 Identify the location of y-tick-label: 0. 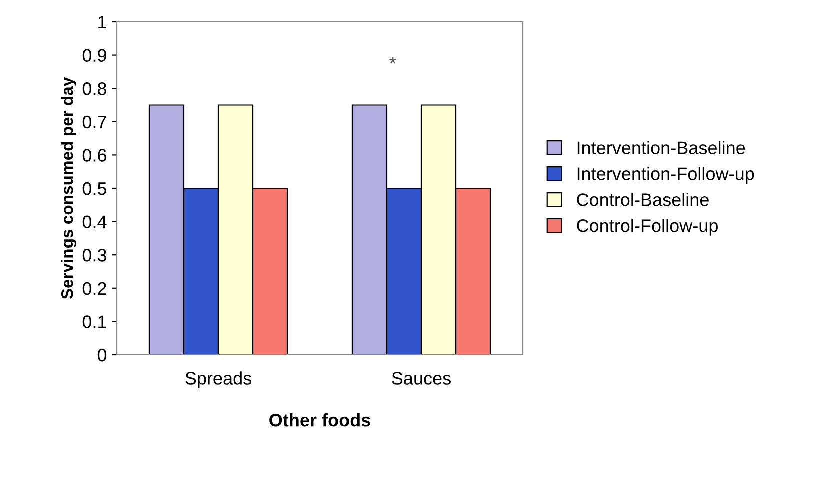
(102, 355).